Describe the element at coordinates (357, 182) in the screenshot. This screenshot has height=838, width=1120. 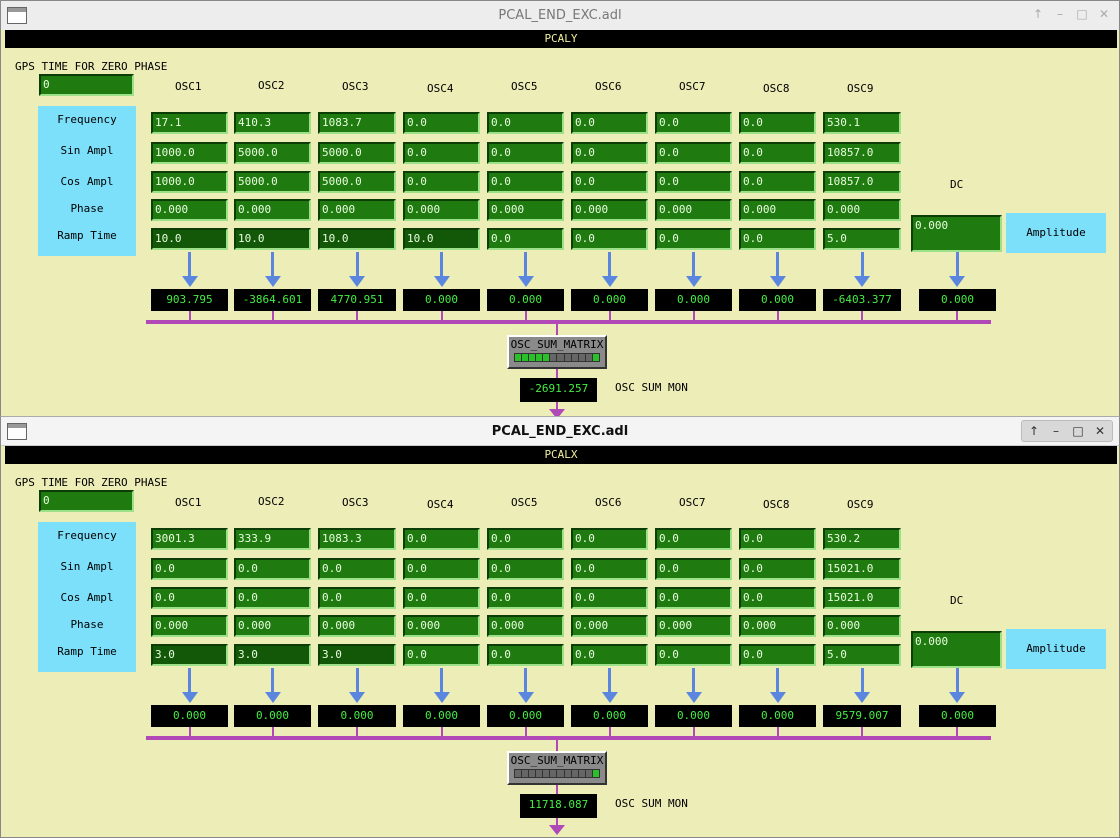
I see `osc3-cos-ampl-field: 5000.0` at that location.